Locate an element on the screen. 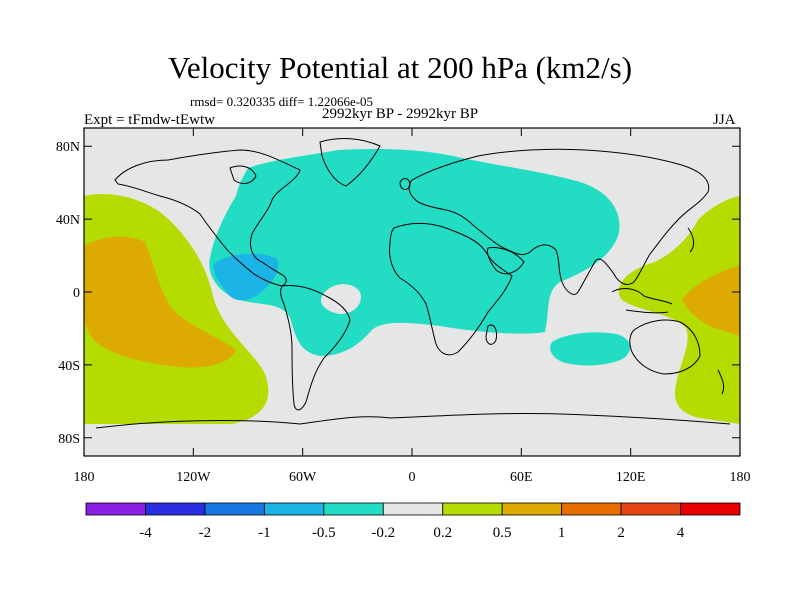 Image resolution: width=800 pixels, height=600 pixels. coastline-japan is located at coordinates (691, 240).